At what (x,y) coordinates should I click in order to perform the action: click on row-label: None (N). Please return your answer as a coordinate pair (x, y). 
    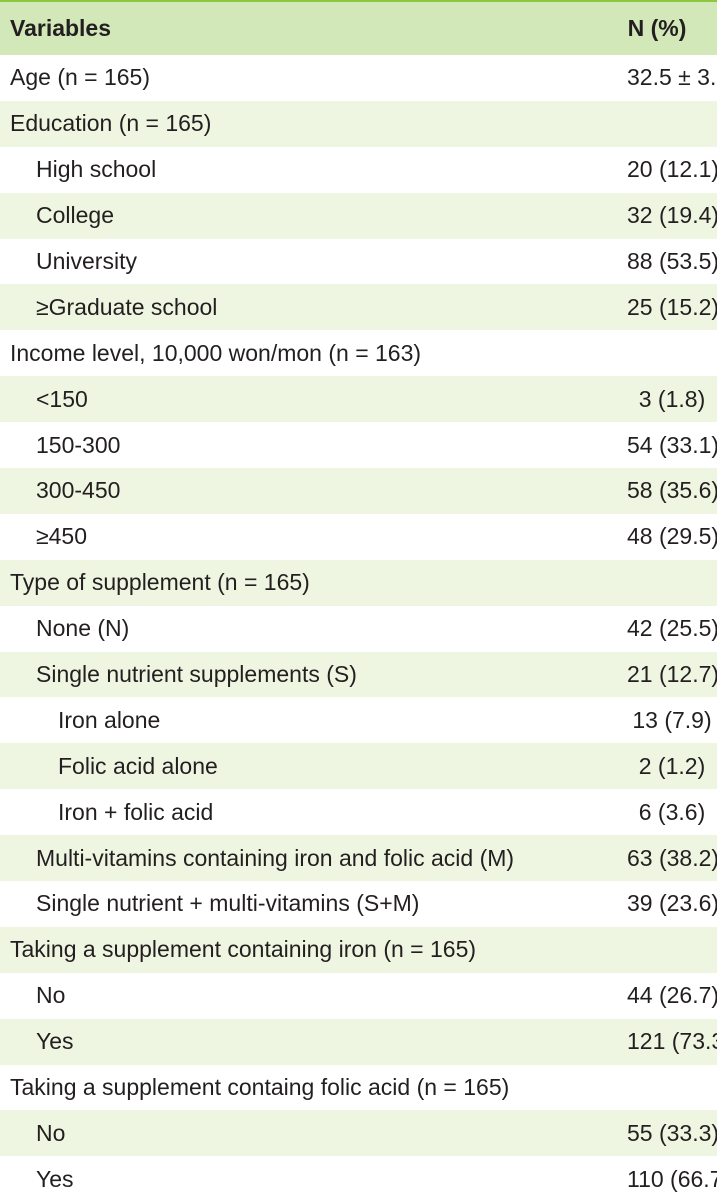
    Looking at the image, I should click on (83, 628).